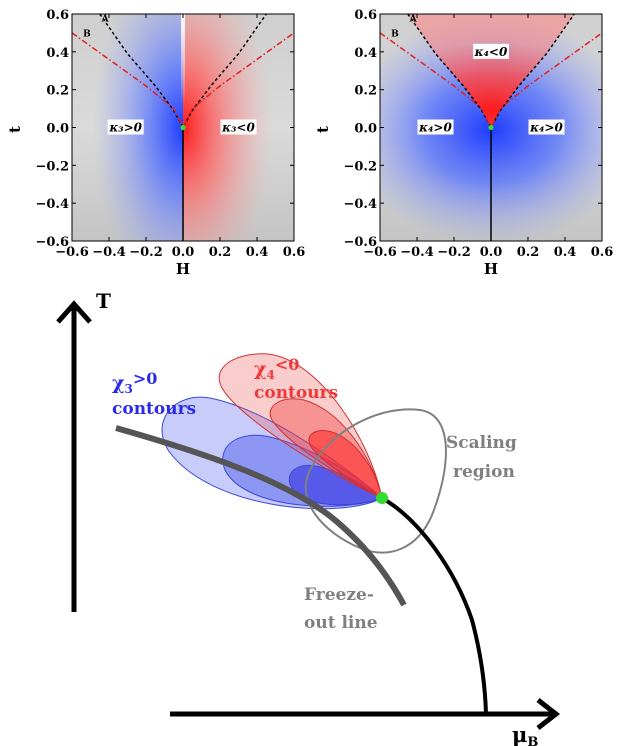 The width and height of the screenshot is (625, 746). Describe the element at coordinates (183, 59) in the screenshot. I see `kappa3-white-seam` at that location.